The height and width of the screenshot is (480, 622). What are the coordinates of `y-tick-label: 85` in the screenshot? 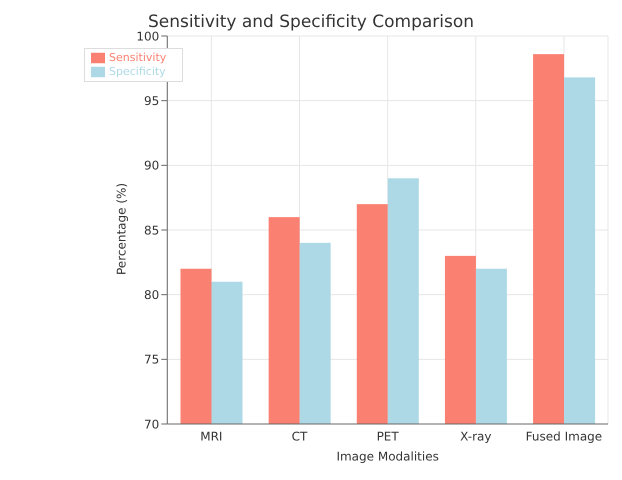 It's located at (152, 230).